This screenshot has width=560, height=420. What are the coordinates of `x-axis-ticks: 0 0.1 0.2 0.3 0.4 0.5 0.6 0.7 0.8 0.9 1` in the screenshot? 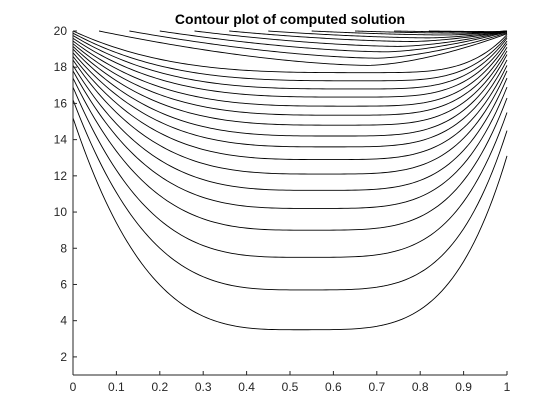 It's located at (290, 382).